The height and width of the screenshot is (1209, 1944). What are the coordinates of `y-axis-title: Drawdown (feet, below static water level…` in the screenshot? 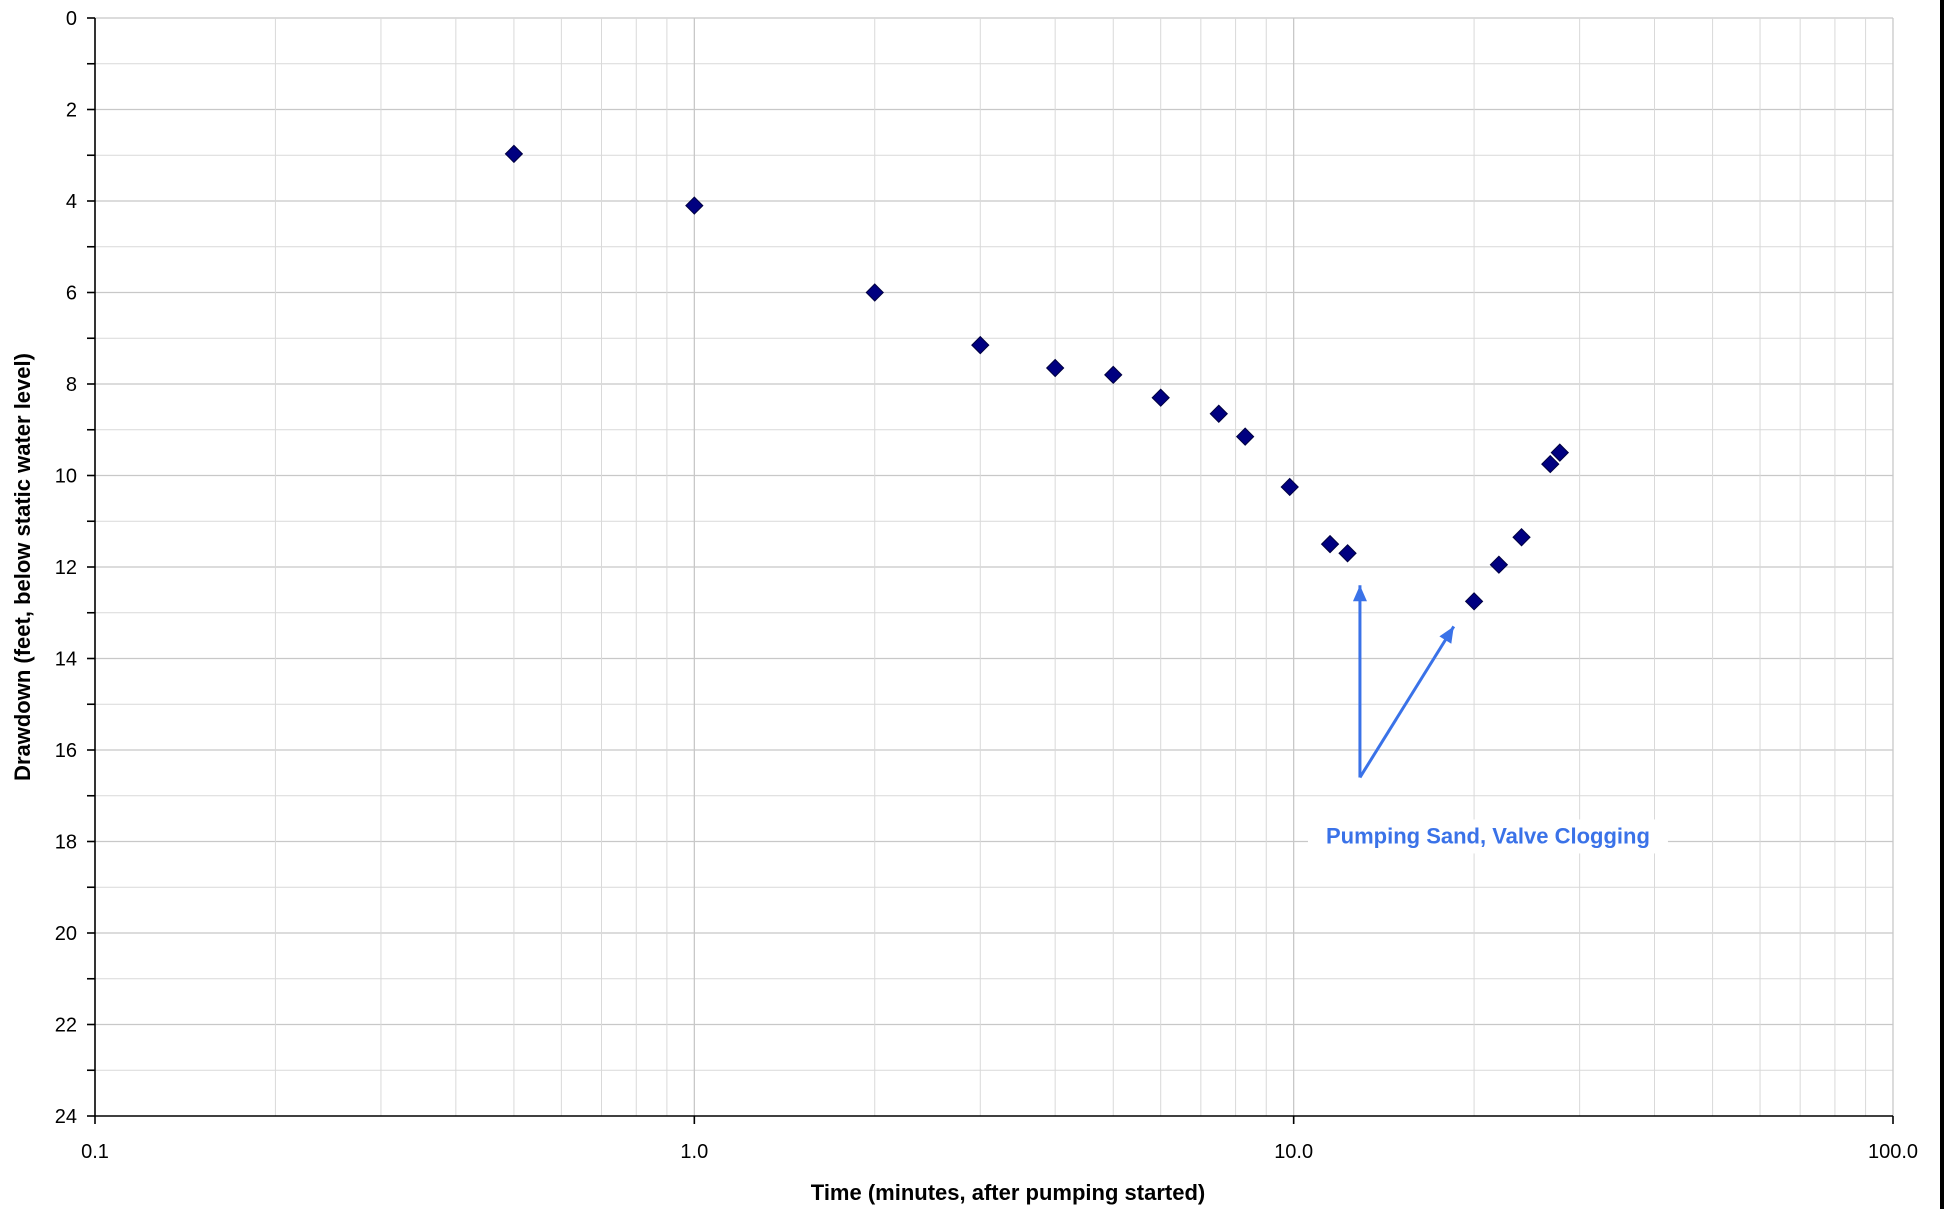 It's located at (22, 567).